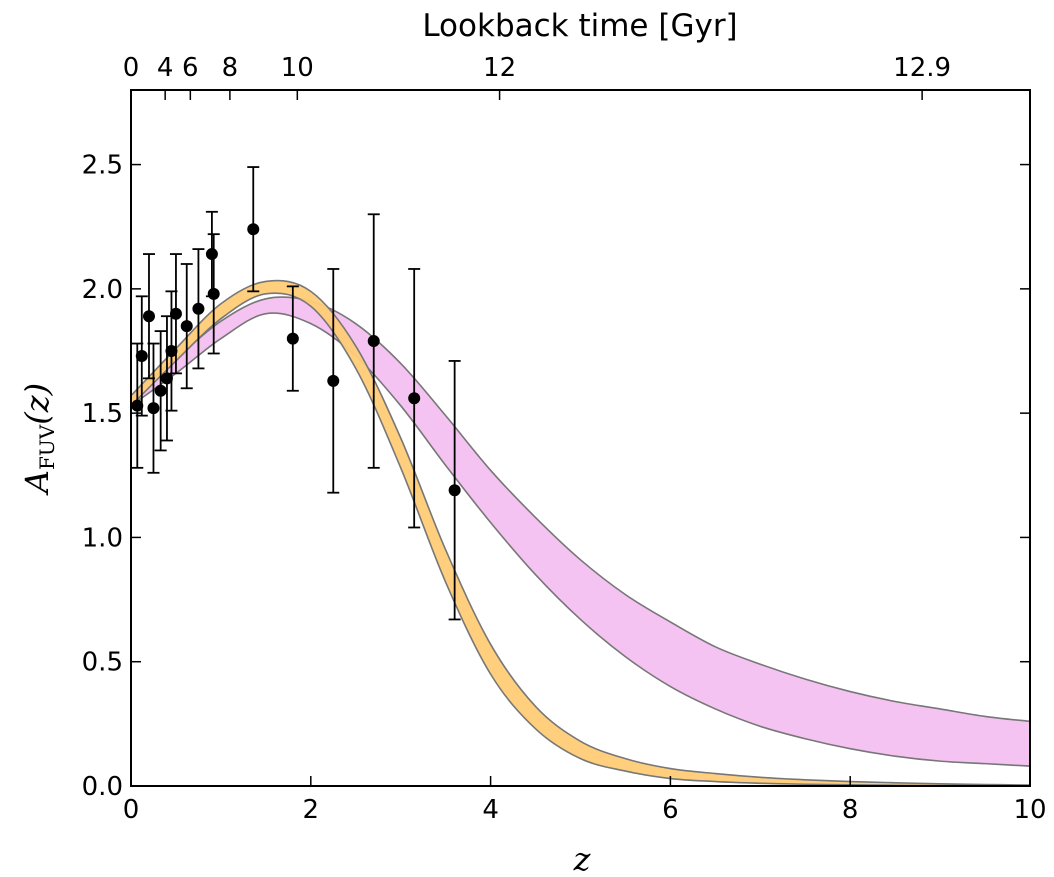  I want to click on x-tick-label: 4, so click(490, 810).